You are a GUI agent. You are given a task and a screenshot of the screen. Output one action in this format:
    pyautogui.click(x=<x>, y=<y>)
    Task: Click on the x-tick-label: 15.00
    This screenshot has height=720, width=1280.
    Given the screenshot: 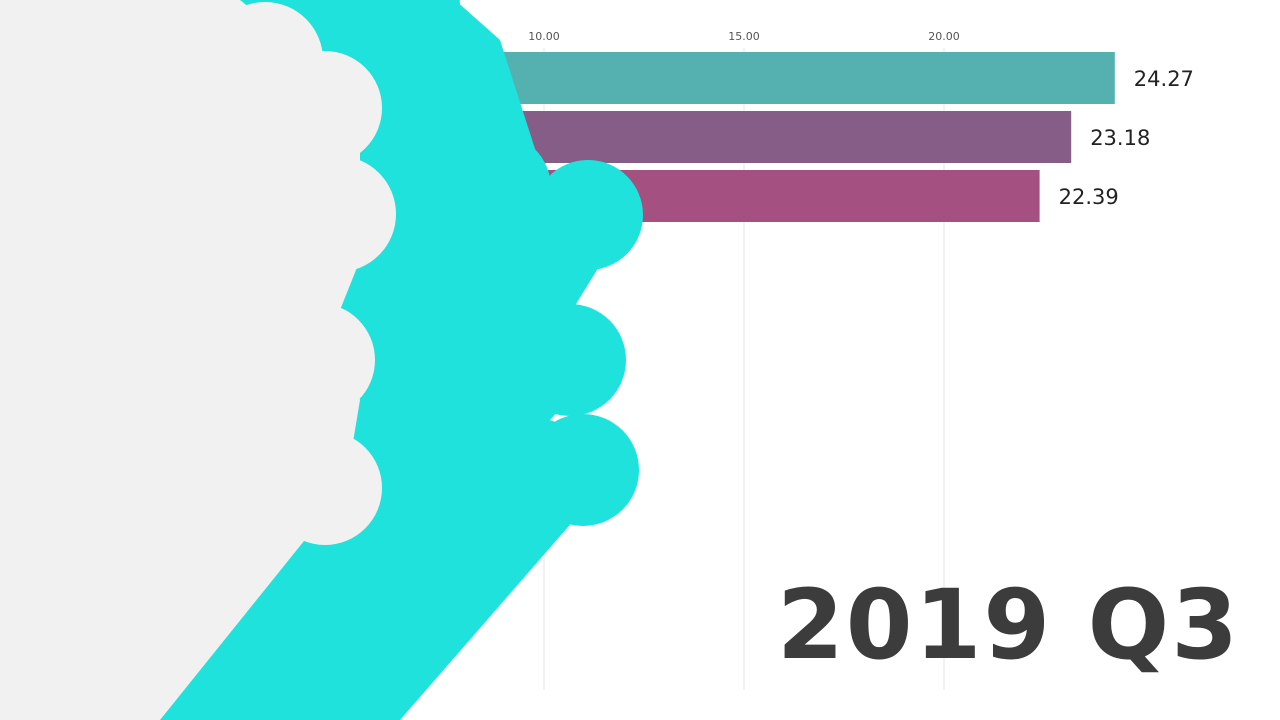 What is the action you would take?
    pyautogui.click(x=744, y=36)
    